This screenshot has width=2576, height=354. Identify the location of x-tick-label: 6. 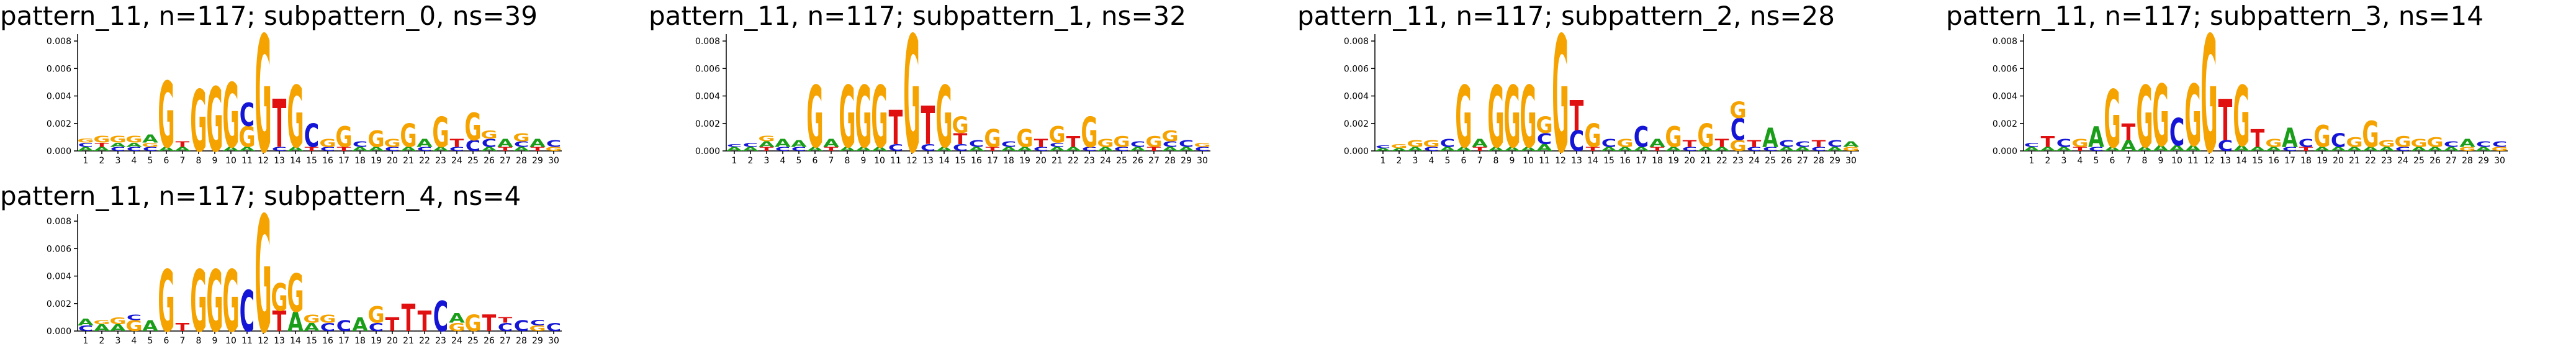
(166, 341).